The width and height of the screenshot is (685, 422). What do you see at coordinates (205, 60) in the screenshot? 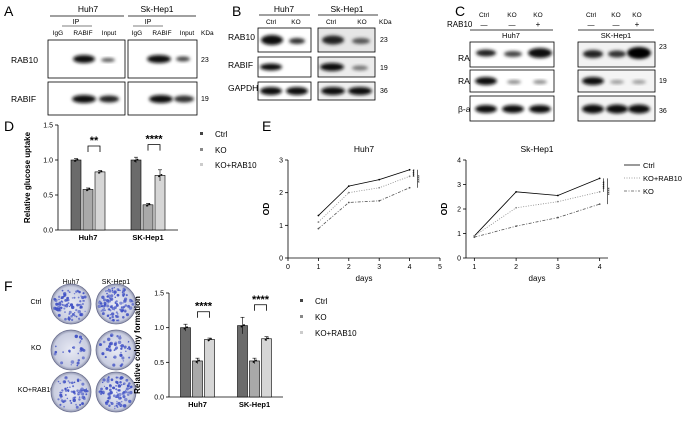
I see `panel-a-kda-23: 23` at bounding box center [205, 60].